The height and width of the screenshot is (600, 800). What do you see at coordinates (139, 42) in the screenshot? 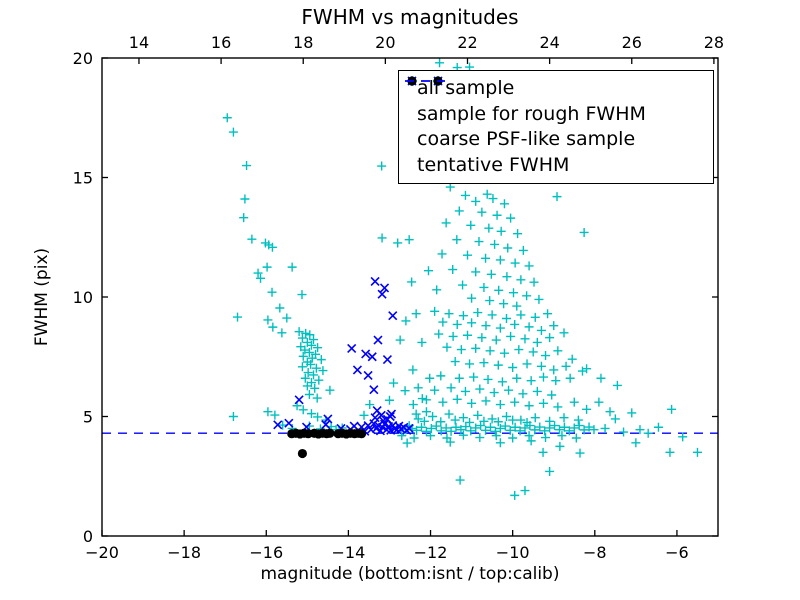
I see `x-tick-label-top: 14` at bounding box center [139, 42].